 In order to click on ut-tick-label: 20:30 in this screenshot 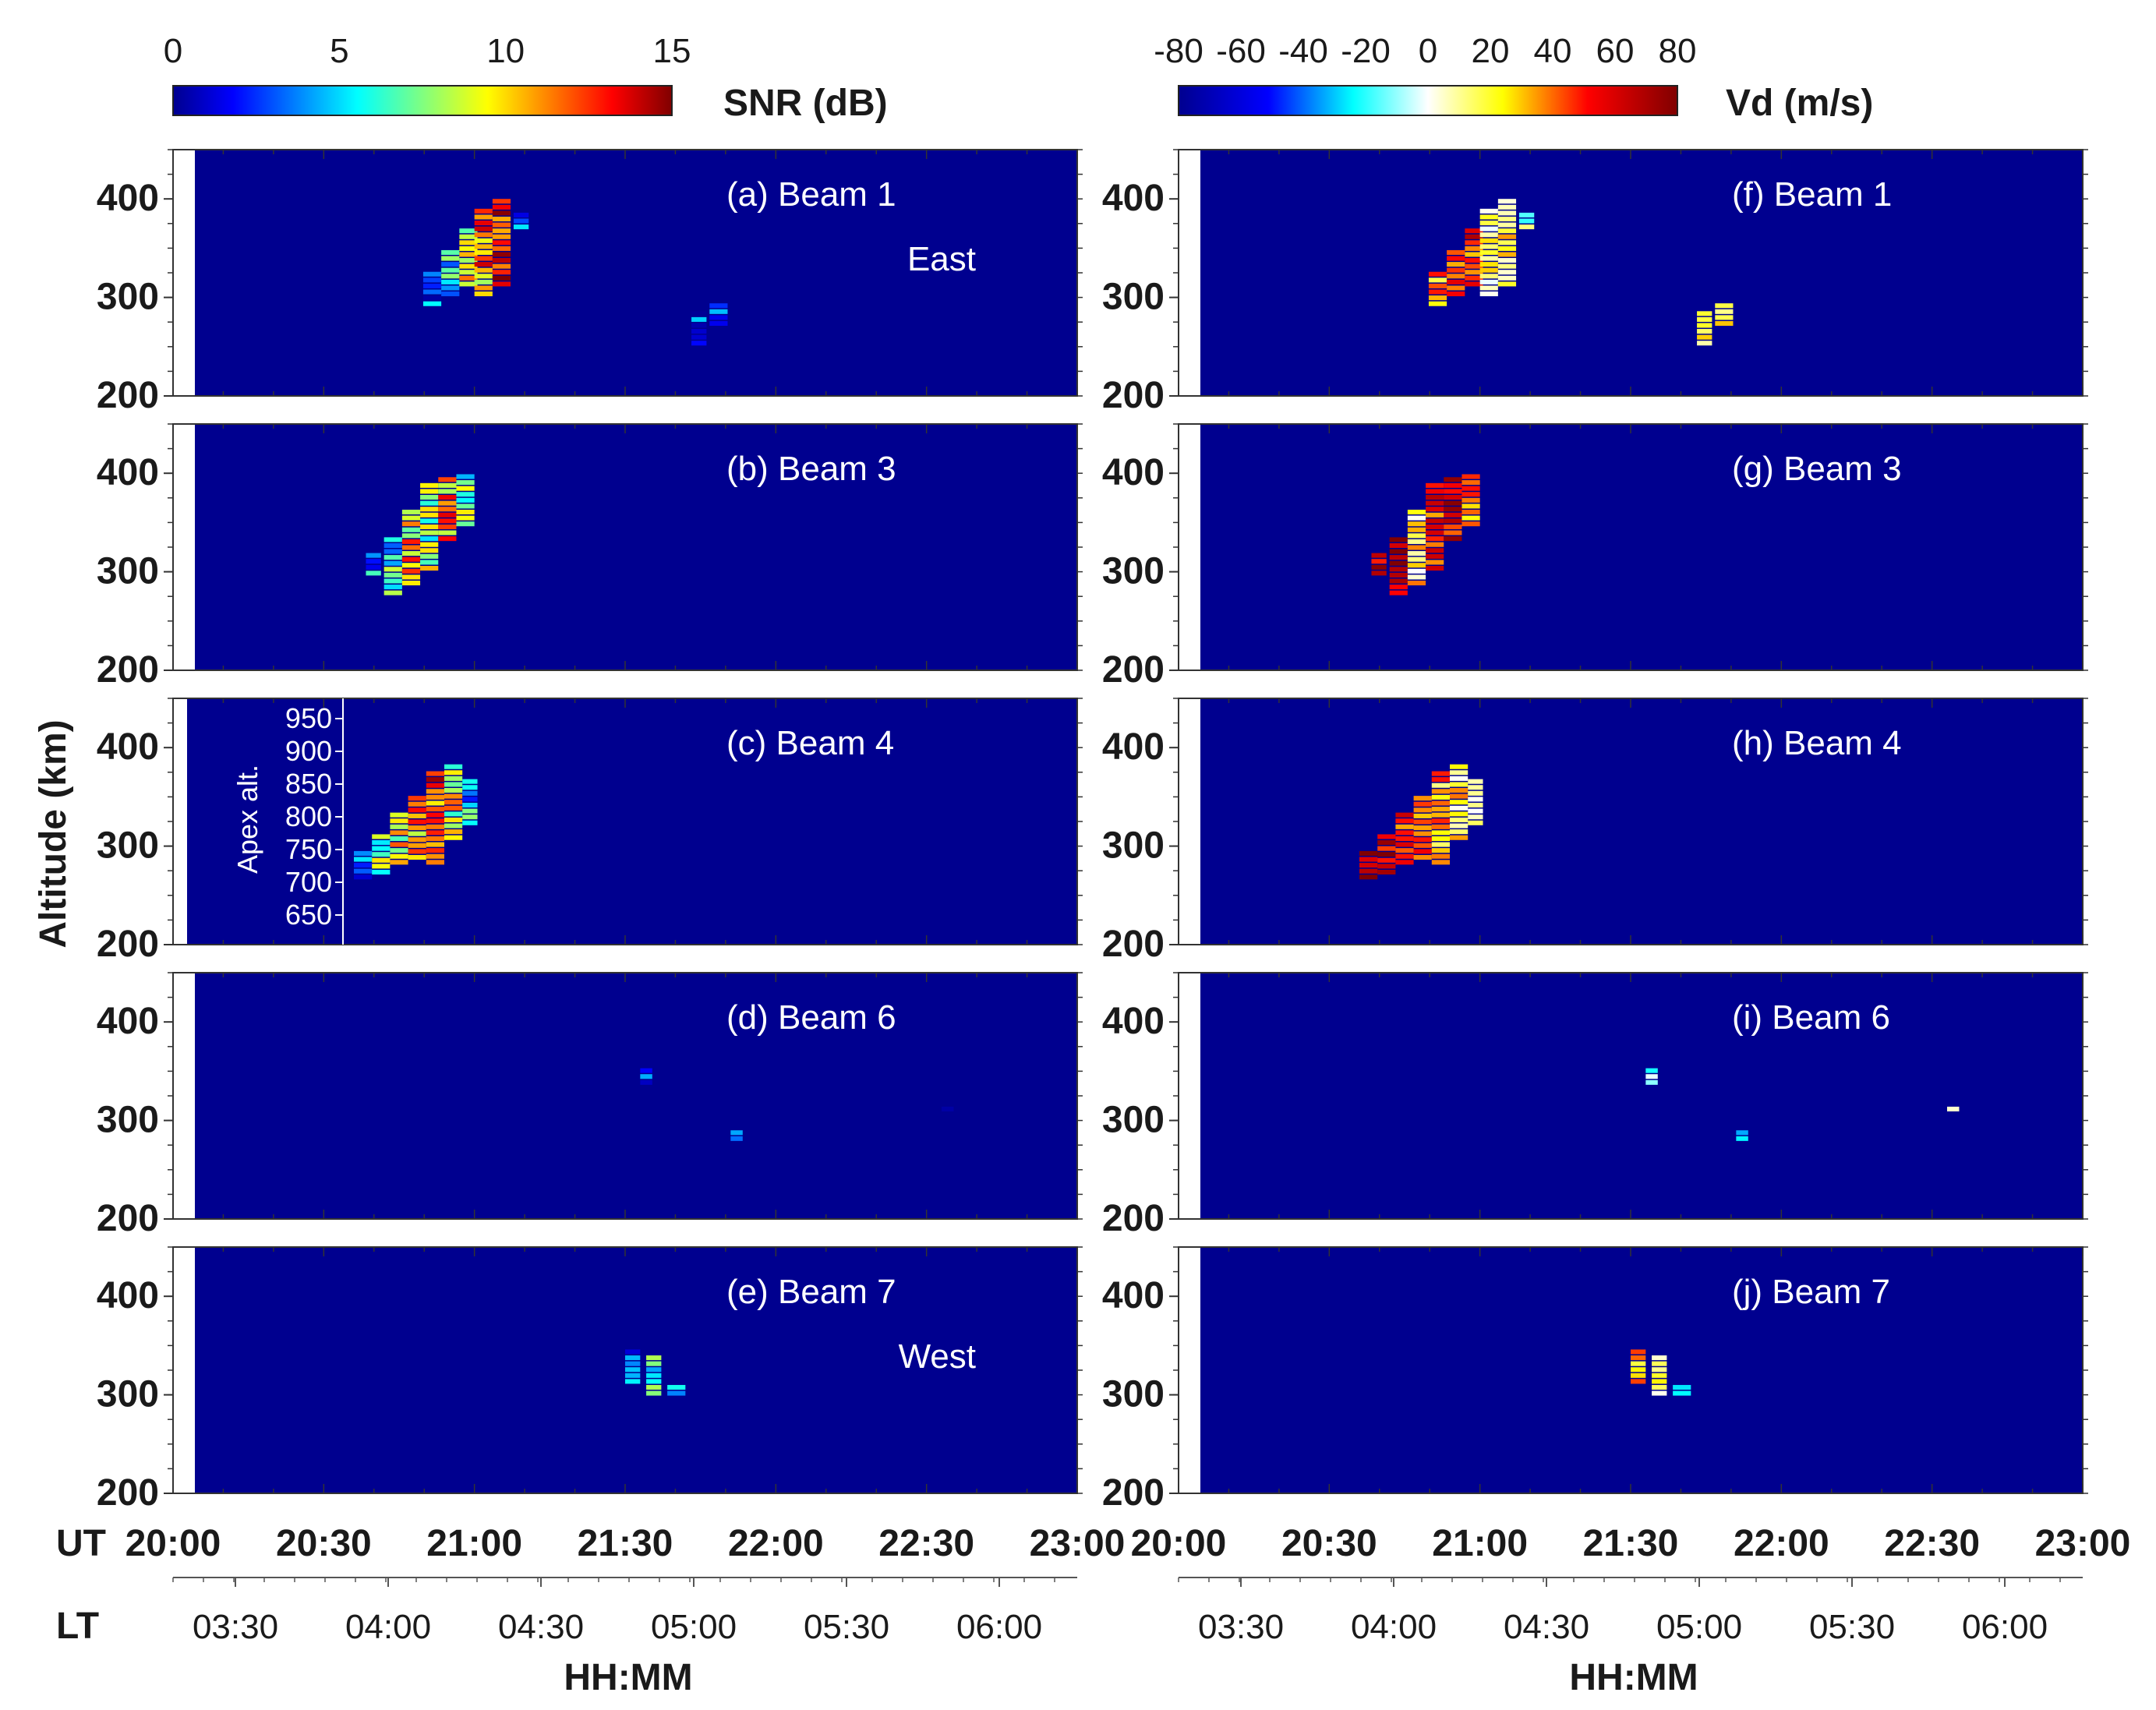, I will do `click(1329, 1543)`.